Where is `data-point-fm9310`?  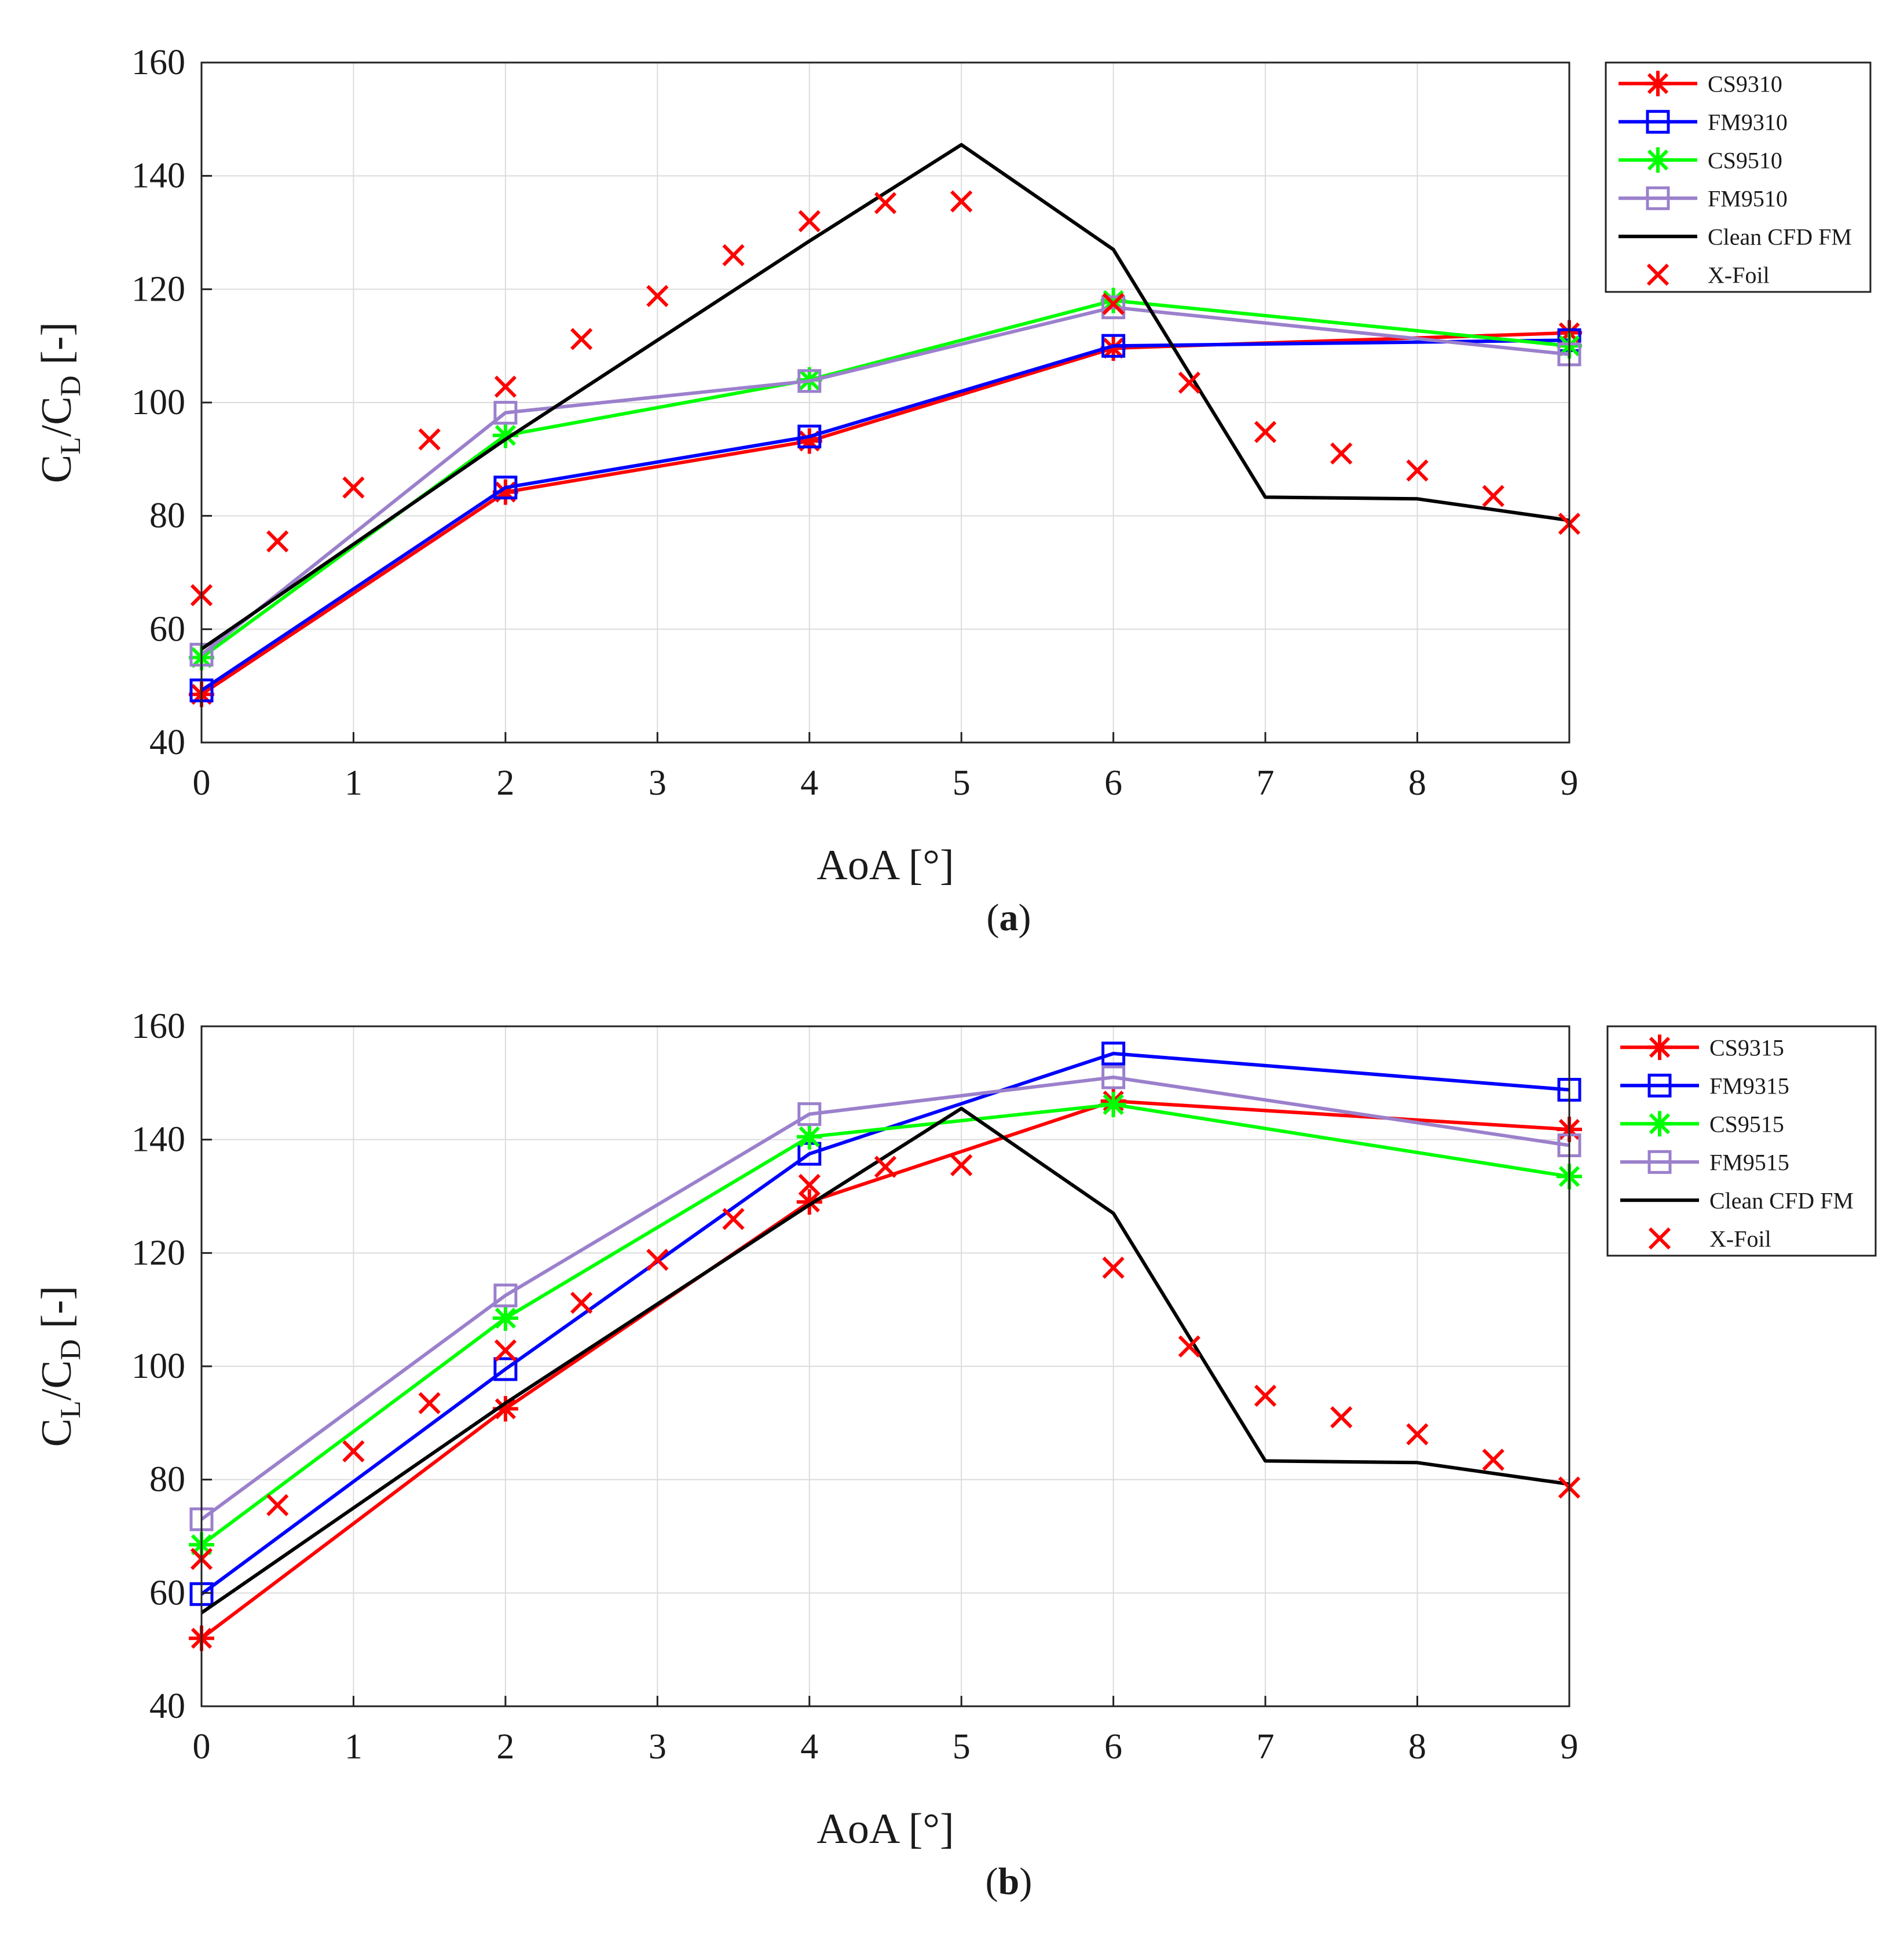 data-point-fm9310 is located at coordinates (1113, 346).